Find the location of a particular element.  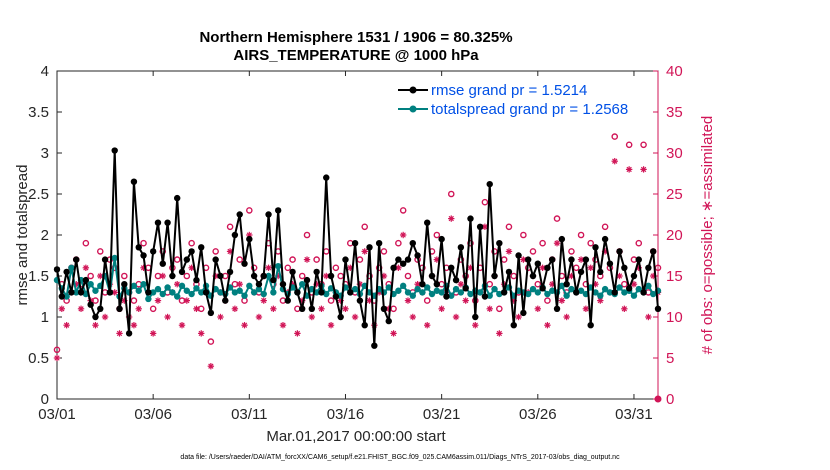

x-tick-label: 03/31 is located at coordinates (634, 414).